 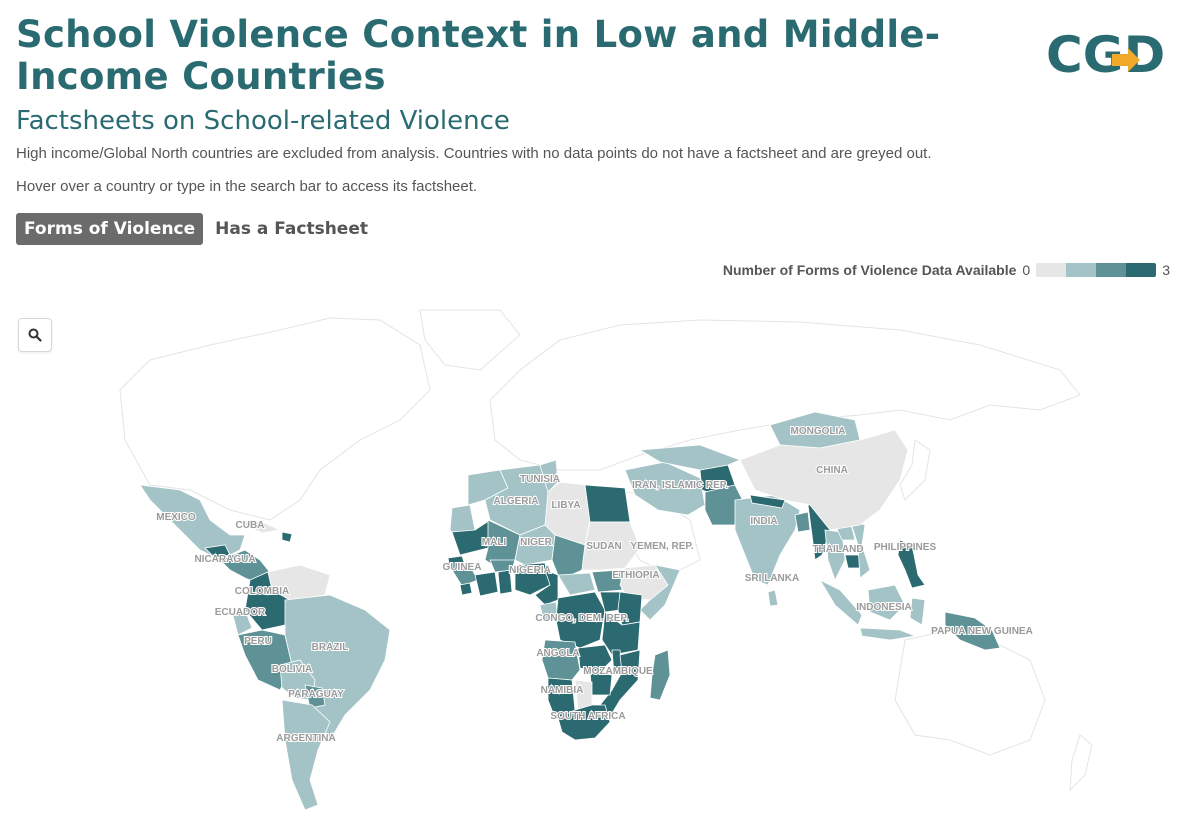 What do you see at coordinates (802, 522) in the screenshot?
I see `country-bangladesh` at bounding box center [802, 522].